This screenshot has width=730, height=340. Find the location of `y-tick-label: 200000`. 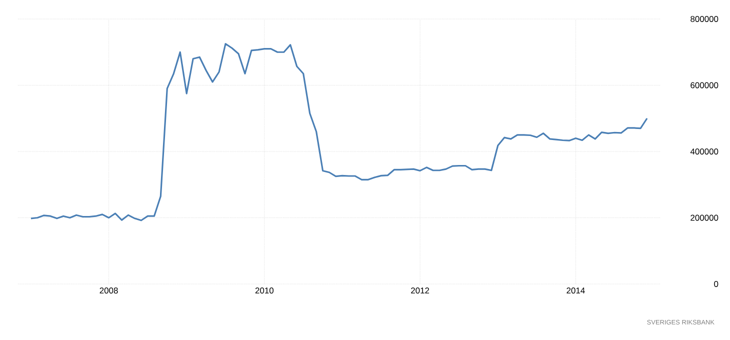

y-tick-label: 200000 is located at coordinates (704, 217).